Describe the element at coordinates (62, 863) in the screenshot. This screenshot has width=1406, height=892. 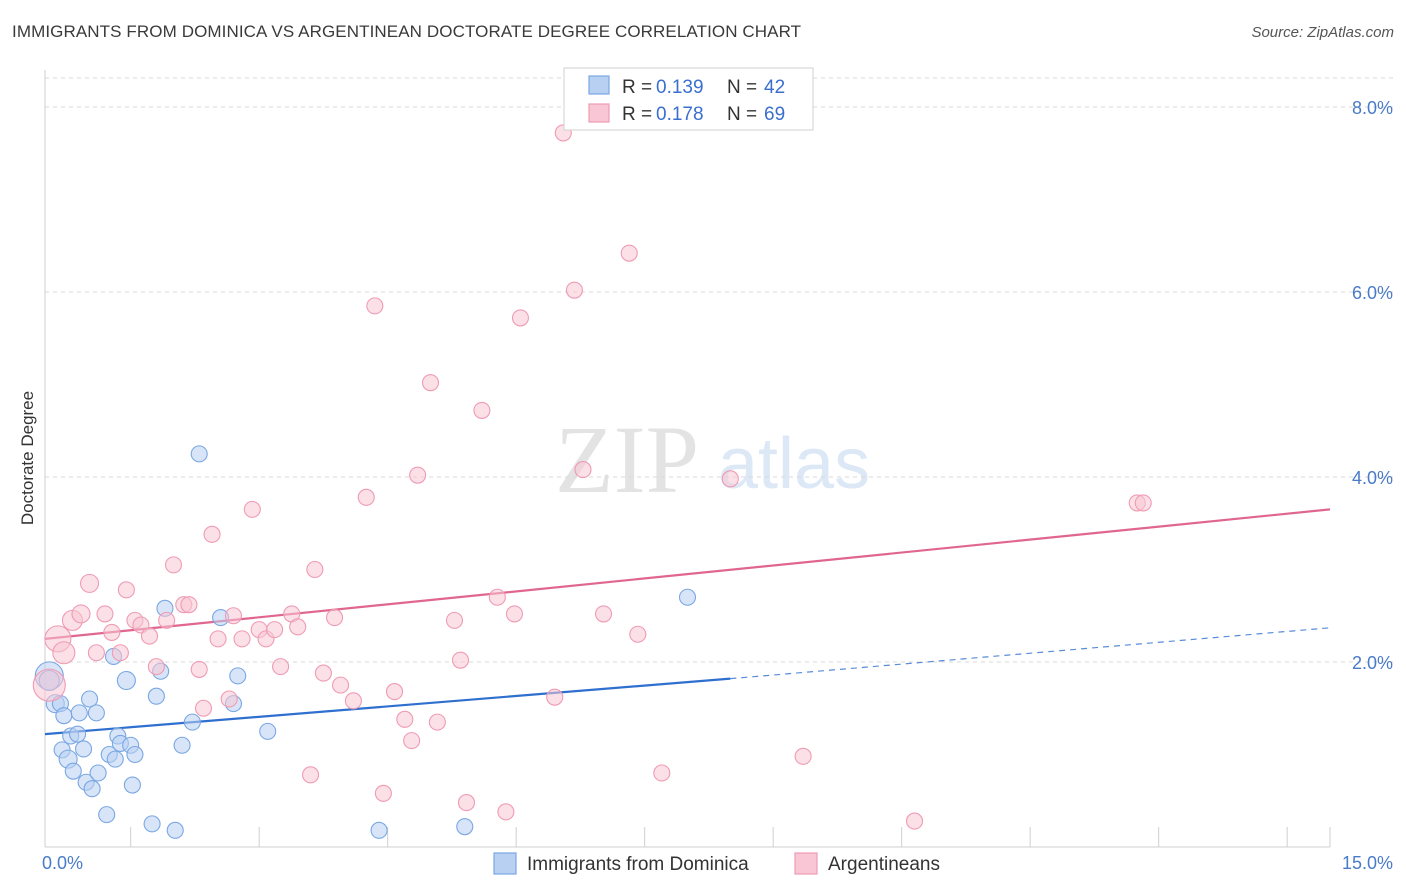
I see `x-tick-label-min: 0.0%` at that location.